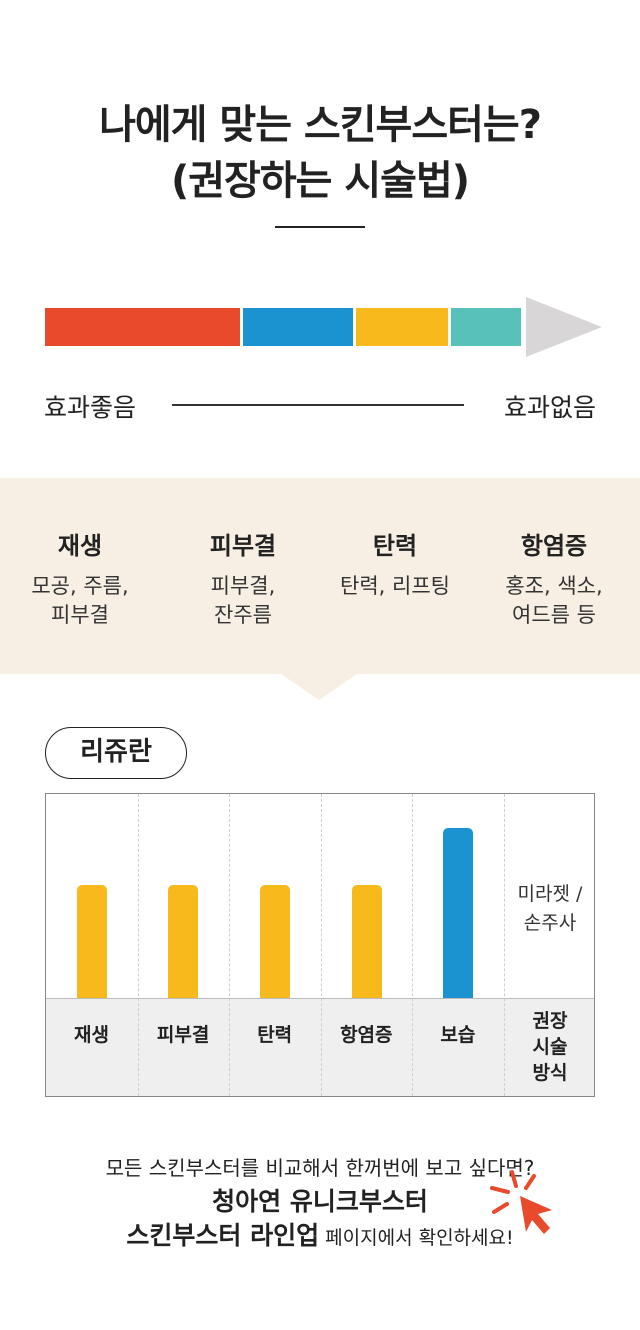 The image size is (640, 1330). I want to click on category-description: 탄력, 리프팅, so click(395, 586).